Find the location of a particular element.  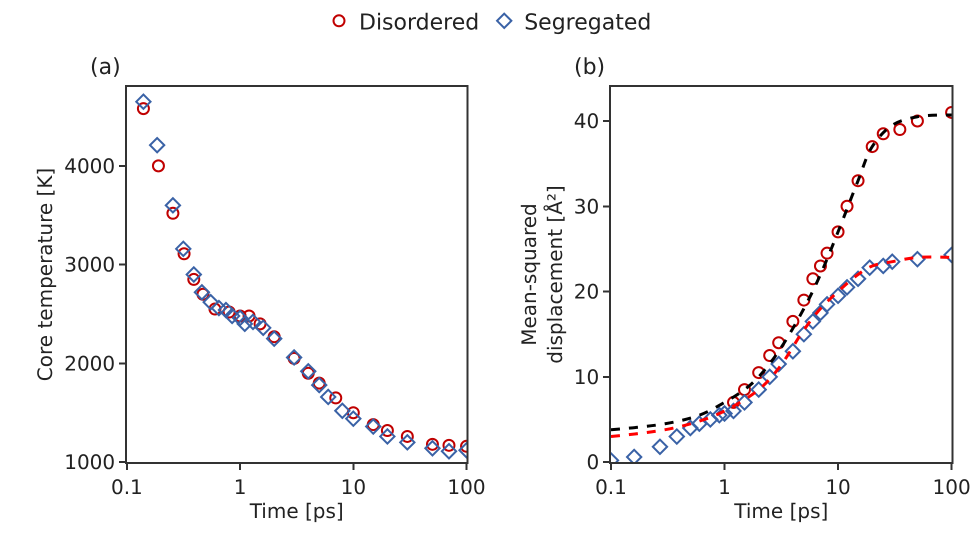

legend-label: Disordered is located at coordinates (419, 23).